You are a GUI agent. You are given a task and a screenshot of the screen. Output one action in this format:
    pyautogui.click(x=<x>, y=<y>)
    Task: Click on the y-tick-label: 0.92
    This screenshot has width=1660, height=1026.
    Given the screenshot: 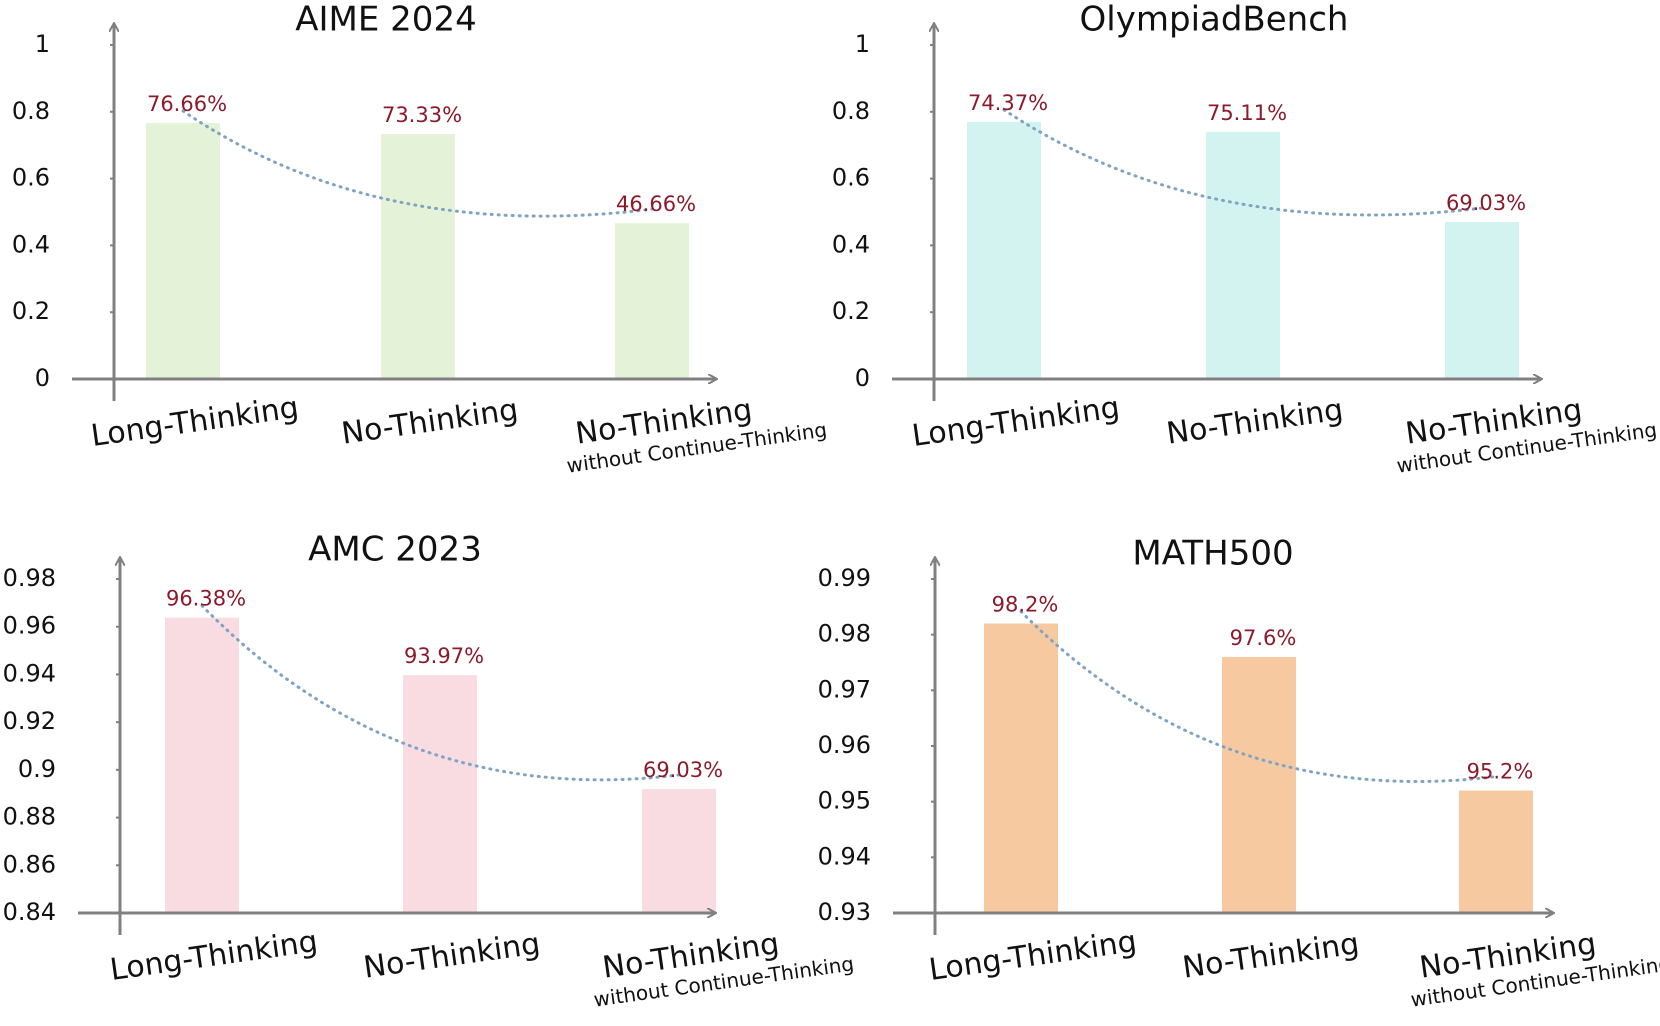 What is the action you would take?
    pyautogui.click(x=29, y=721)
    